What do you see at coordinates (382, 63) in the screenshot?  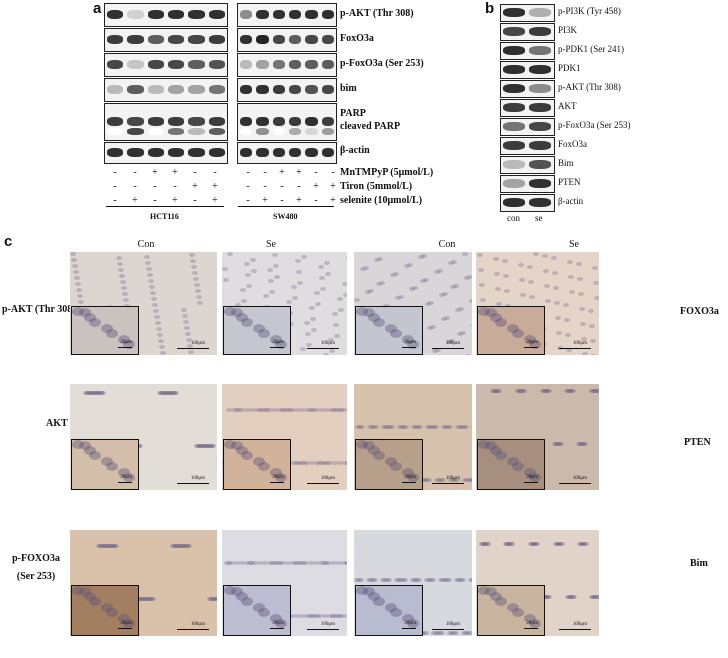 I see `panel-a-label-pfoxo3a: p-FoxO3a (Ser 253)` at bounding box center [382, 63].